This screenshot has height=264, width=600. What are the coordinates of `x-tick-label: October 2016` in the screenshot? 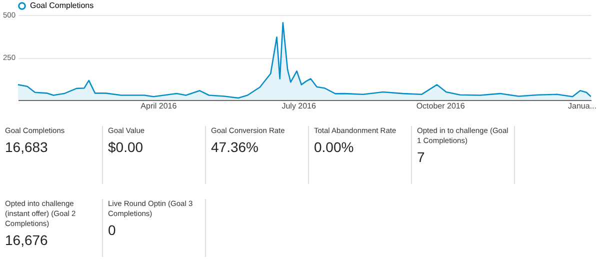 It's located at (441, 106).